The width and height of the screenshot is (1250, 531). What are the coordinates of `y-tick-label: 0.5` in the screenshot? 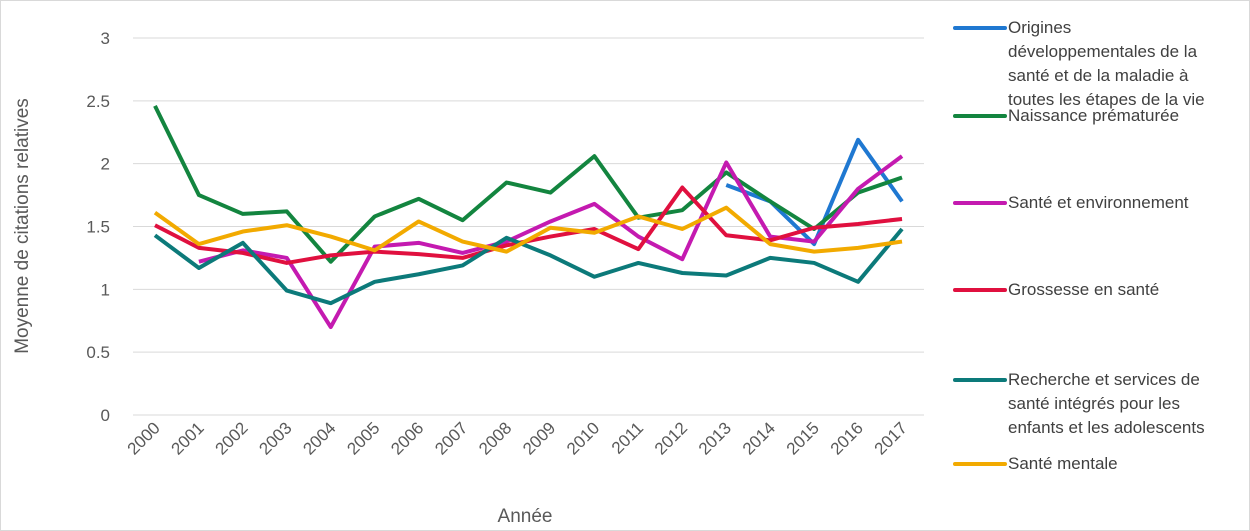 It's located at (98, 352).